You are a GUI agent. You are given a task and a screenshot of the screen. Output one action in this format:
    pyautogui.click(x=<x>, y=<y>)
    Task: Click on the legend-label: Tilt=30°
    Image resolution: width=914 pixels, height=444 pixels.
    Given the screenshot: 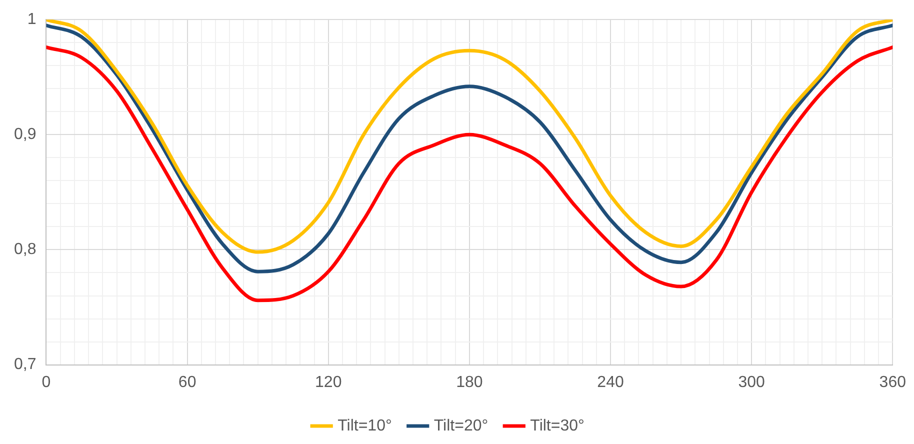 What is the action you would take?
    pyautogui.click(x=557, y=425)
    